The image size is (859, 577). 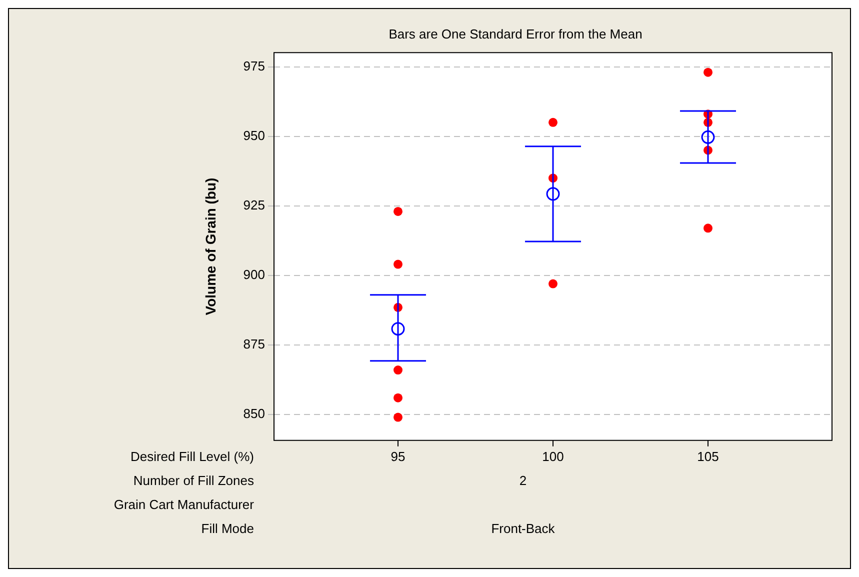 I want to click on y-tick-label: 950, so click(x=254, y=135).